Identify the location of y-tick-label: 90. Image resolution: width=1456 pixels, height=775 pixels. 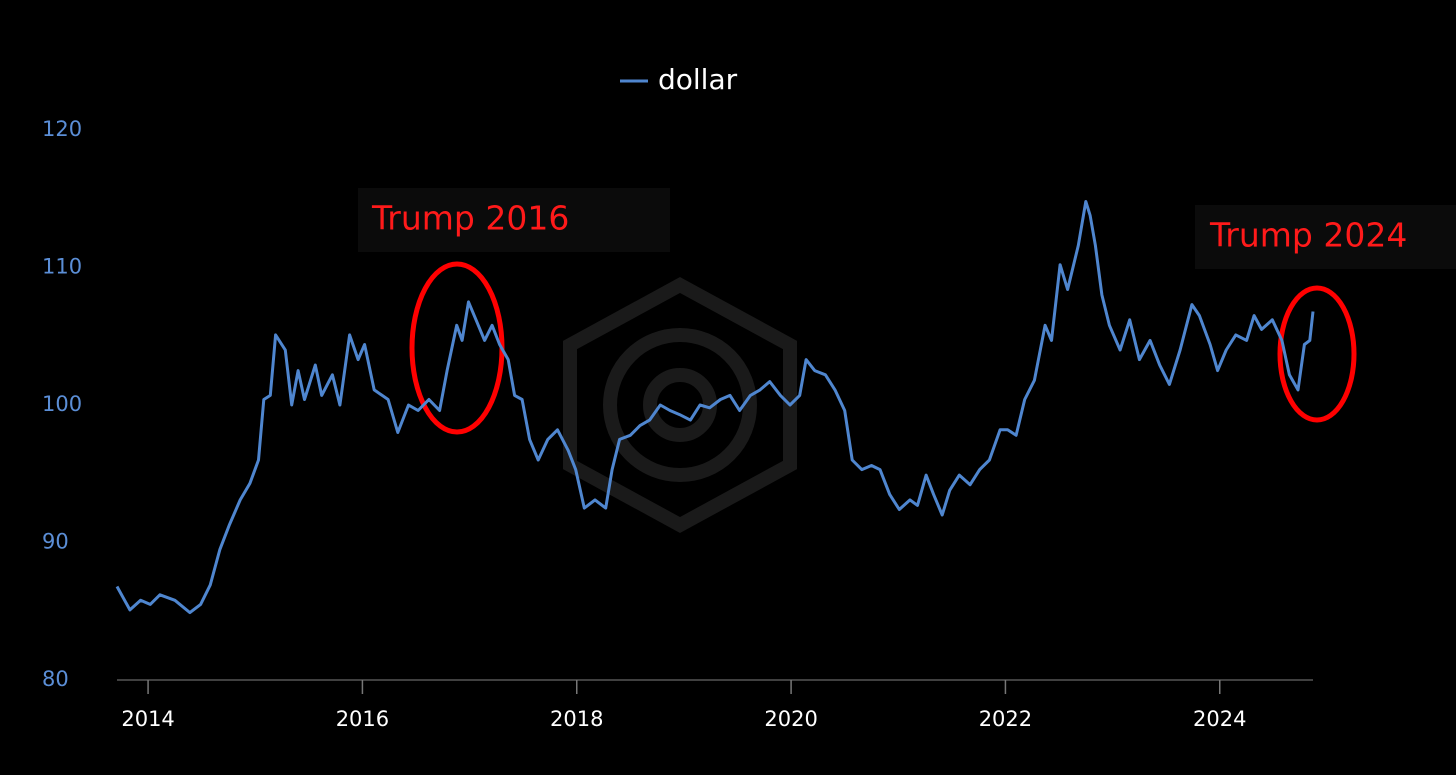
(55, 542).